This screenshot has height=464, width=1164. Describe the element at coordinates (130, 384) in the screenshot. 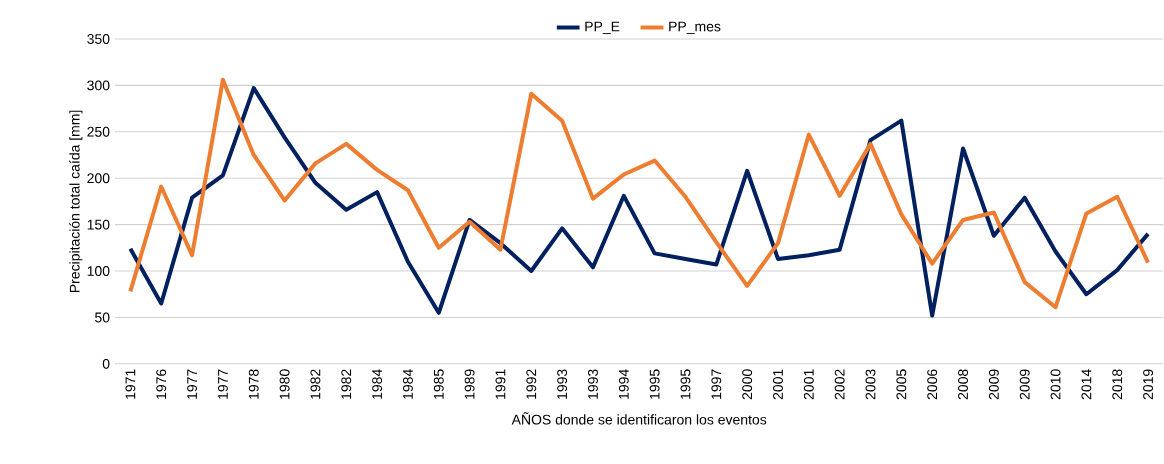

I see `x-tick-label: 1971` at that location.